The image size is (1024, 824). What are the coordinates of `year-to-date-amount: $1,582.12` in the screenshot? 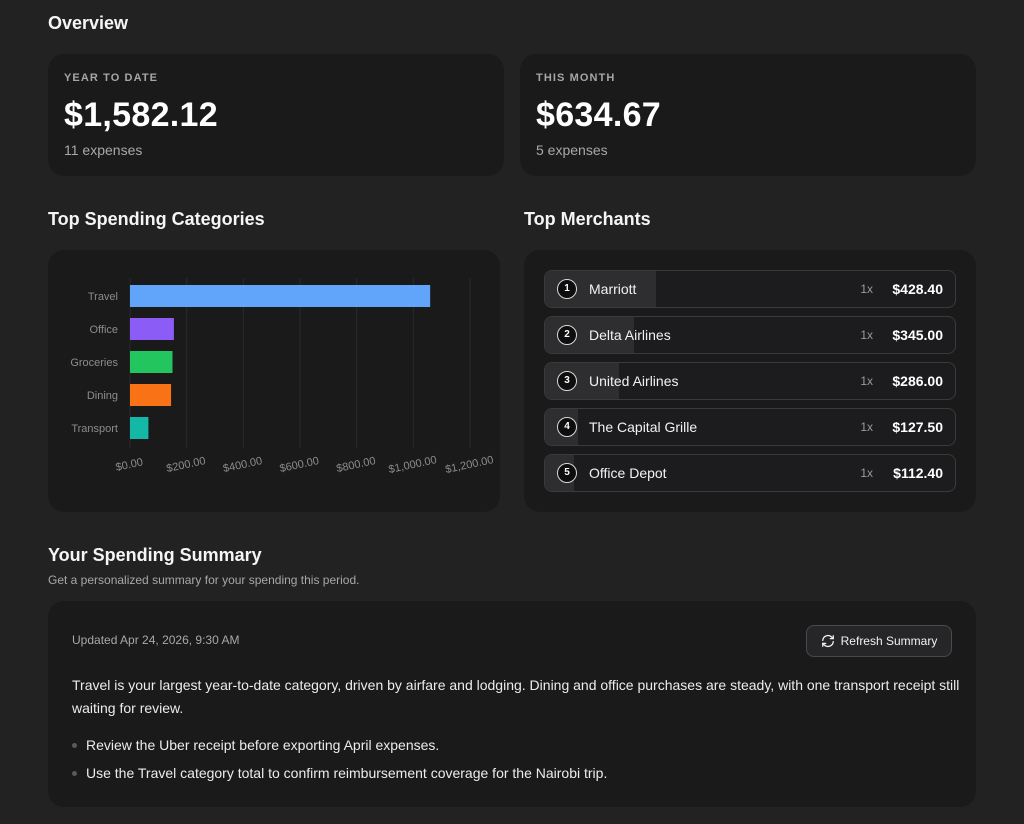 It's located at (141, 115).